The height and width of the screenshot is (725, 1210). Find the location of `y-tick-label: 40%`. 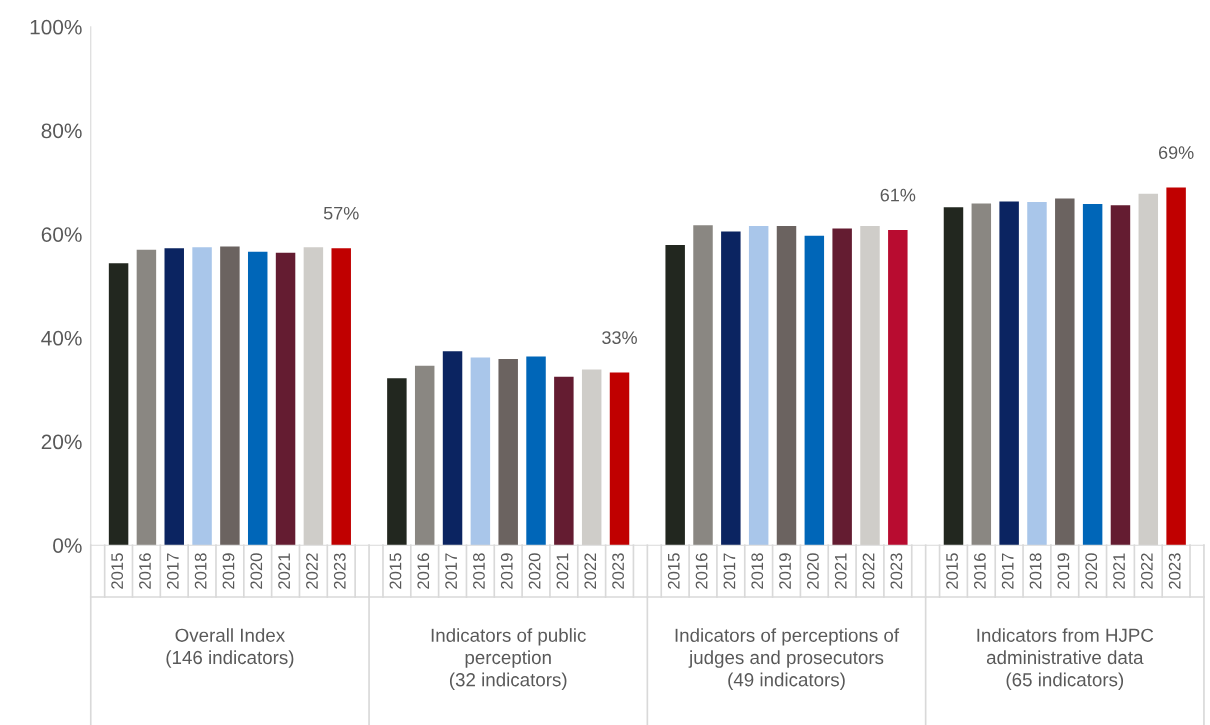

y-tick-label: 40% is located at coordinates (61, 338).